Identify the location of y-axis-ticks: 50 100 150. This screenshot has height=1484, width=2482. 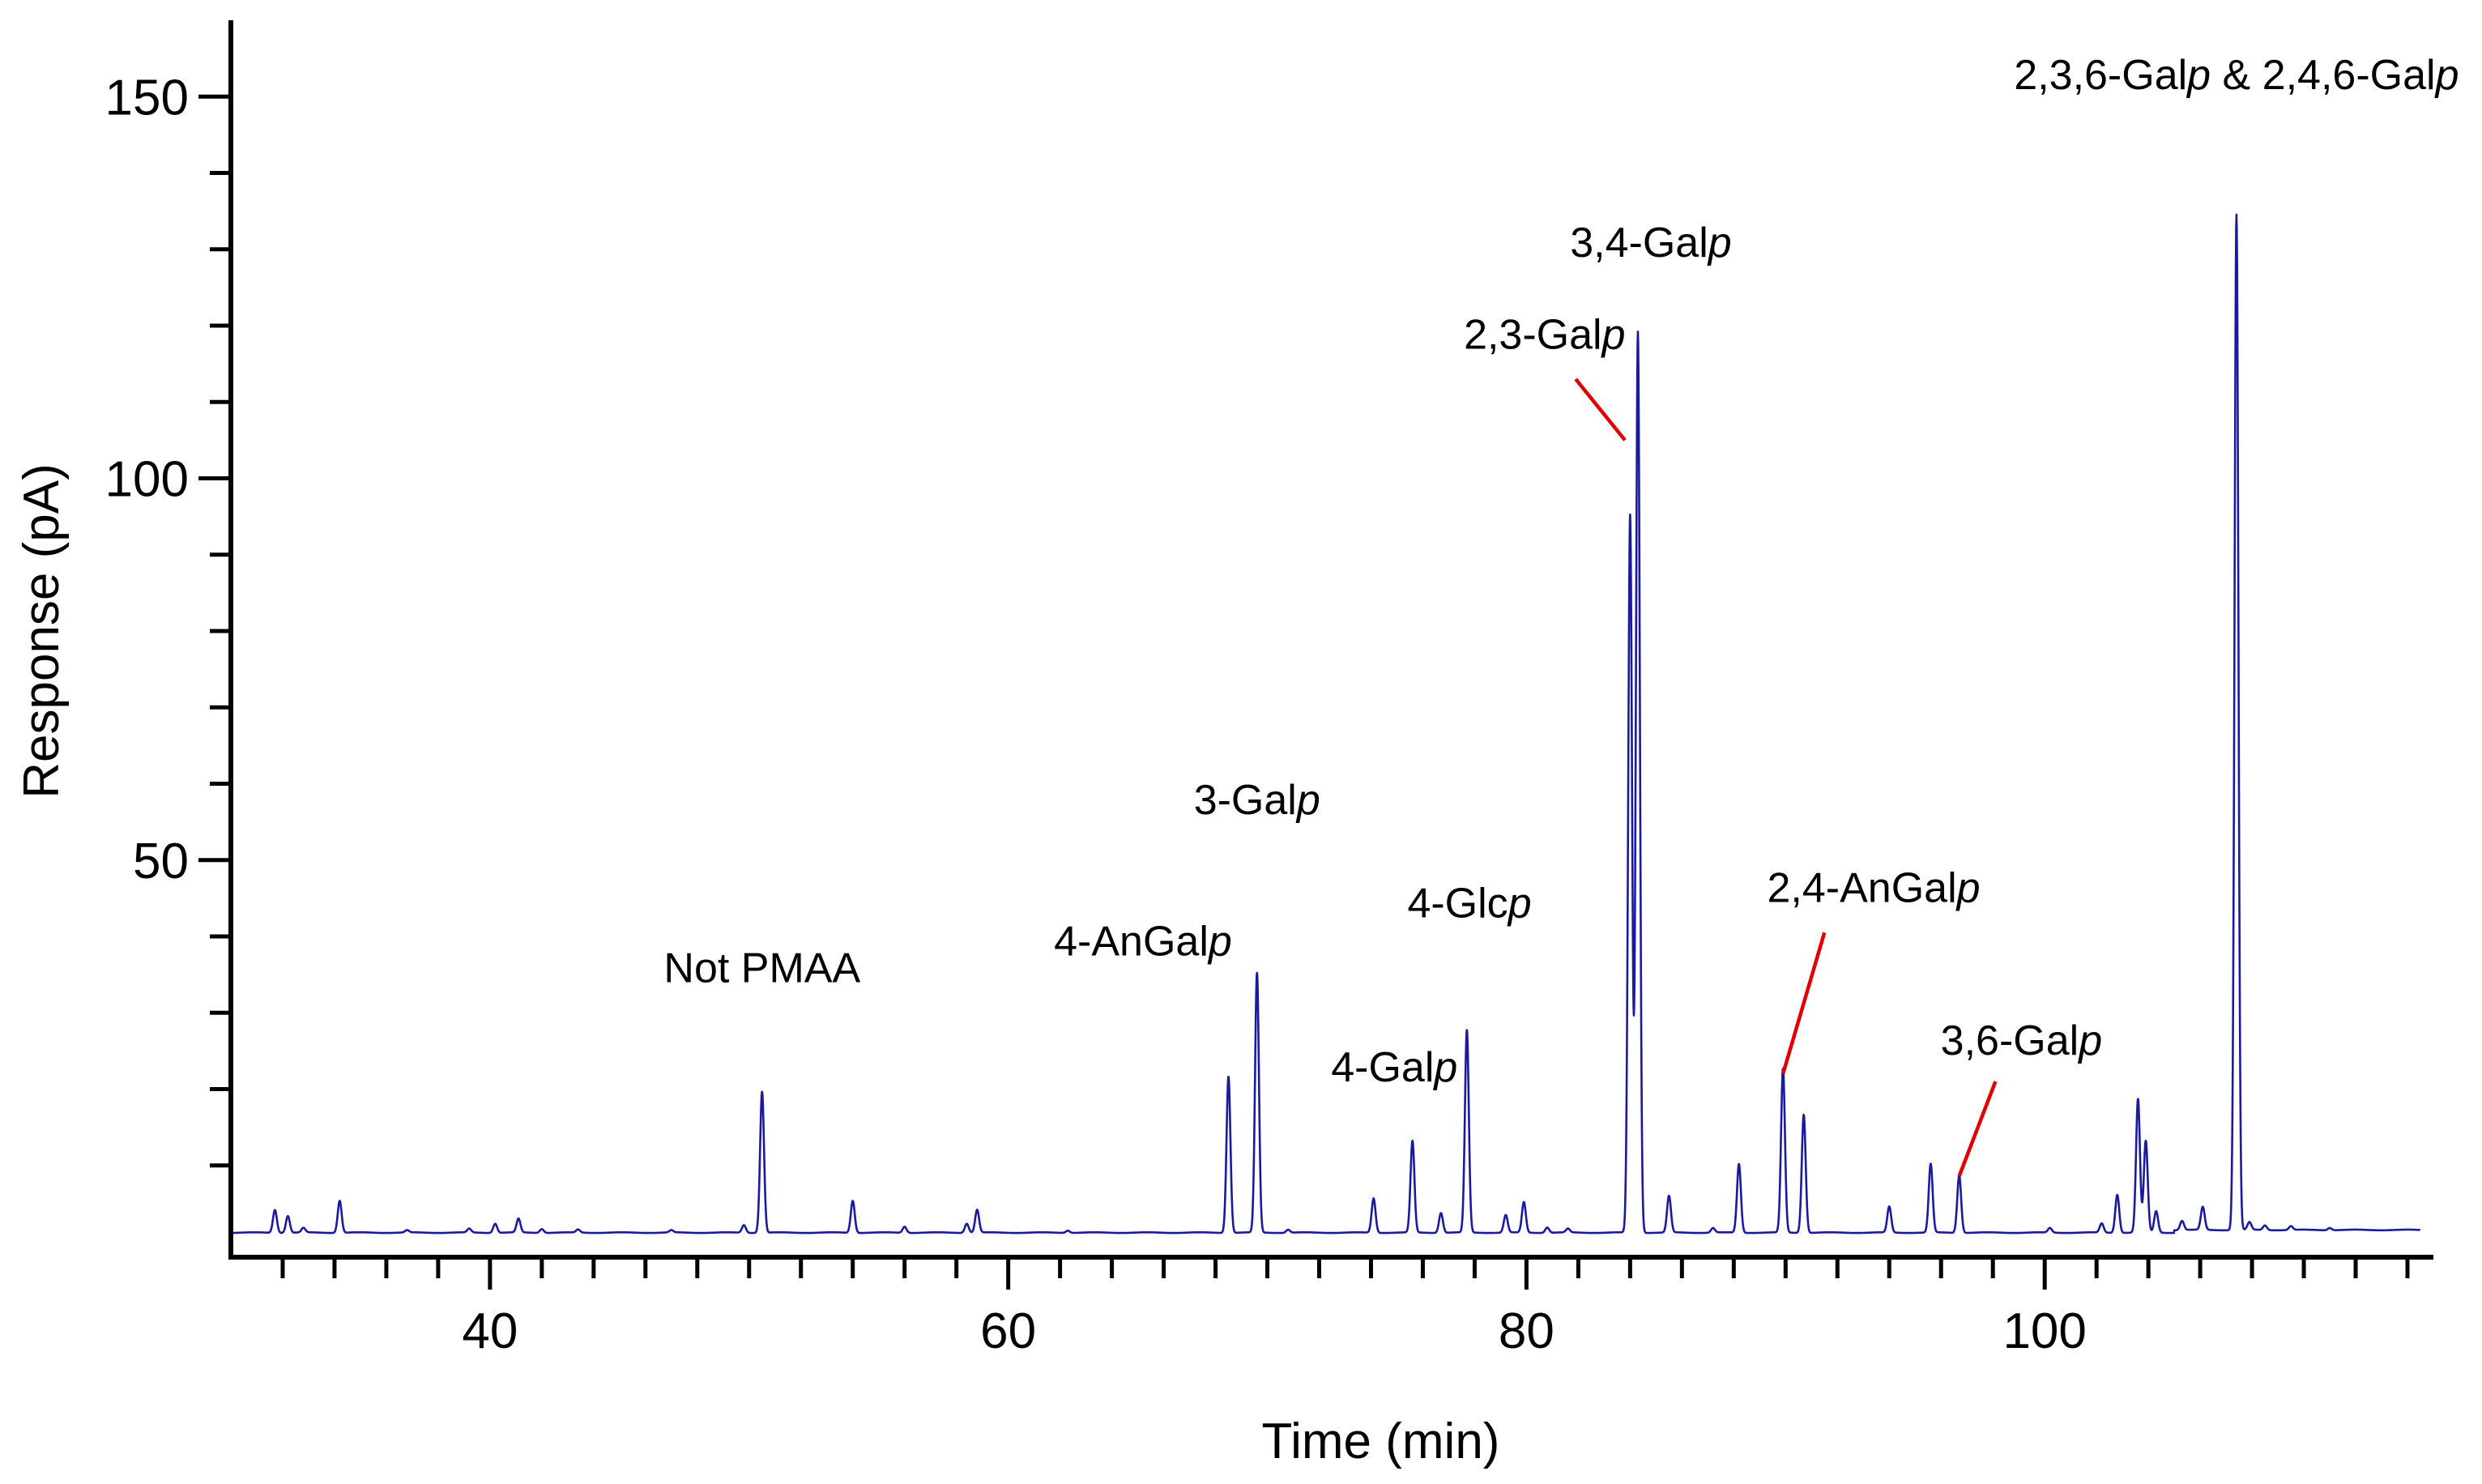
(168, 619).